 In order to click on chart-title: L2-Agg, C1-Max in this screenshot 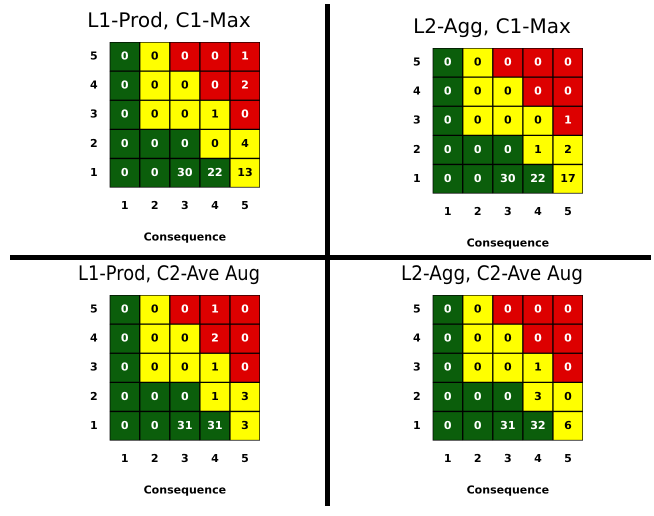, I will do `click(492, 26)`.